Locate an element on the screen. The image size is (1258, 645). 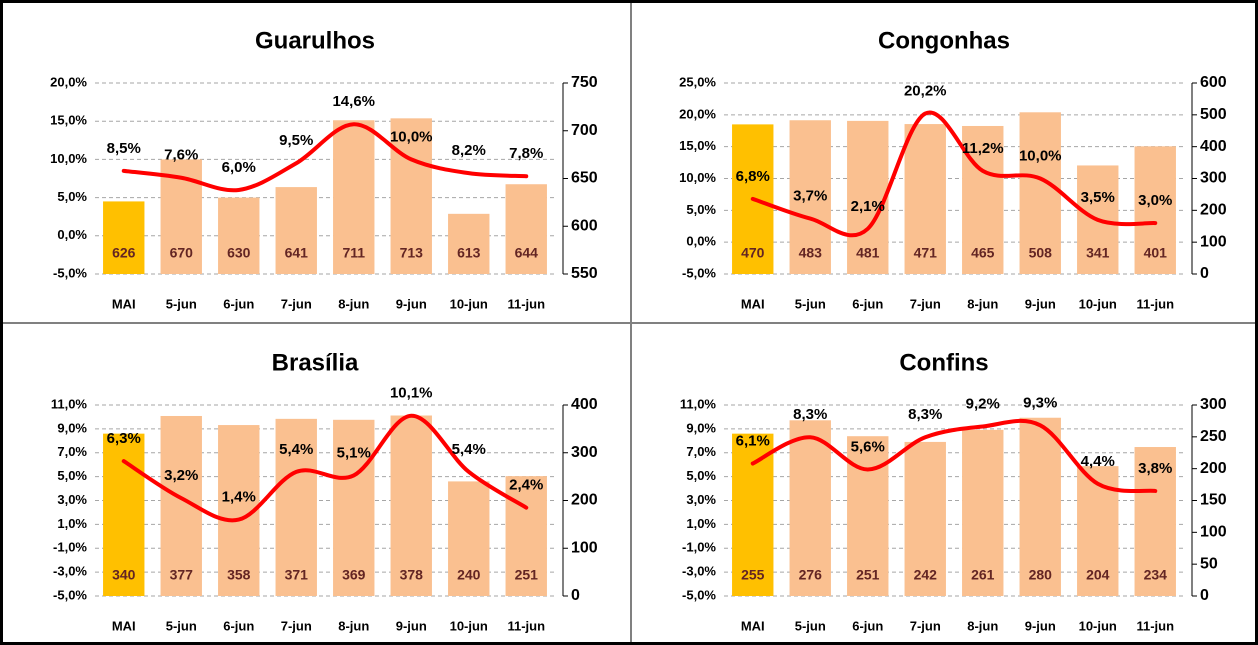
y-tick-label: 9,0% is located at coordinates (72, 427).